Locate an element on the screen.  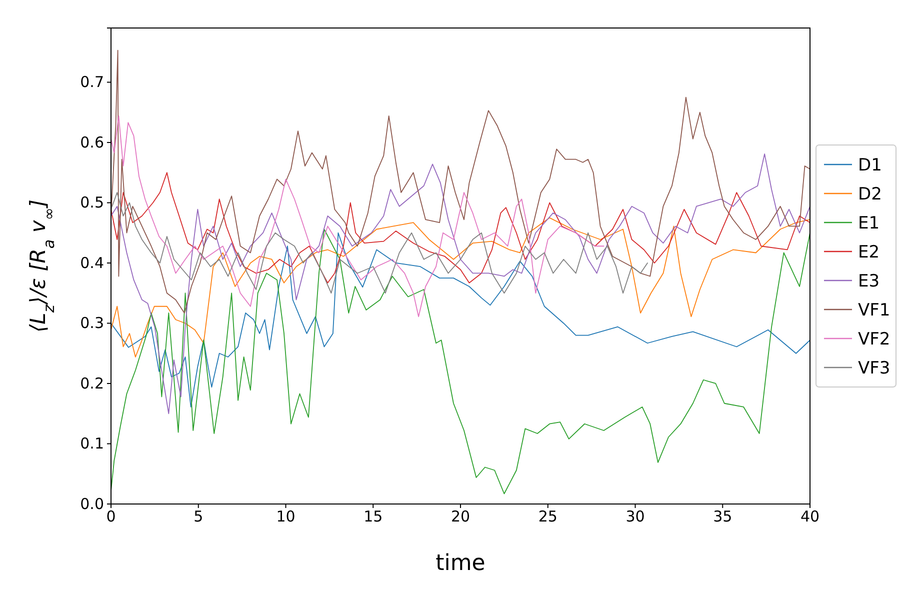
x-axis-title: time is located at coordinates (461, 563).